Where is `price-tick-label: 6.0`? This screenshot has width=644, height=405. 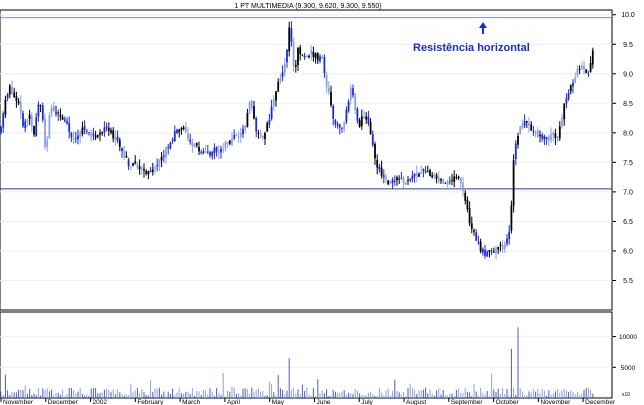 price-tick-label: 6.0 is located at coordinates (628, 251).